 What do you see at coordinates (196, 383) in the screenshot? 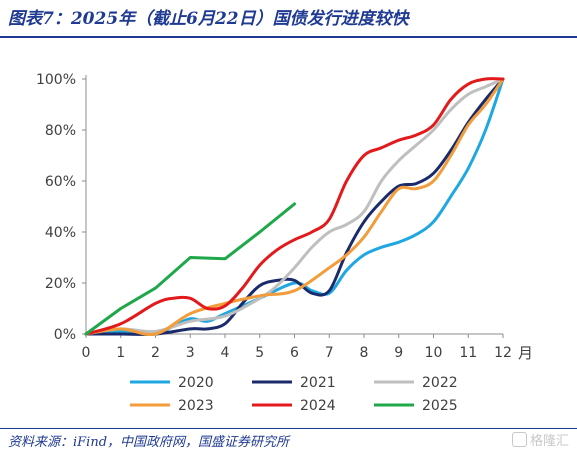
I see `legend-label-2020: 2020` at bounding box center [196, 383].